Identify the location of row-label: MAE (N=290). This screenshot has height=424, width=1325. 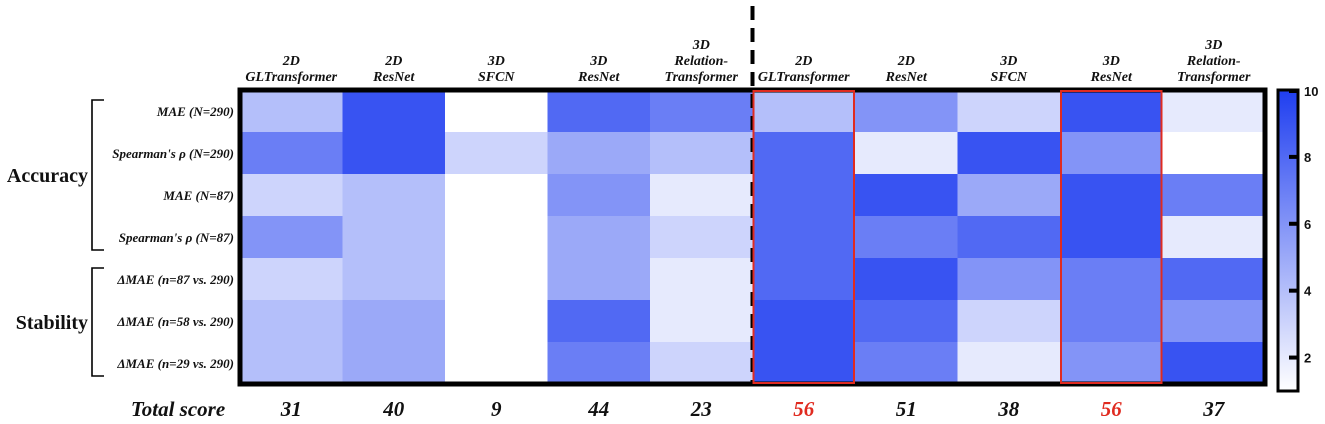
(195, 111).